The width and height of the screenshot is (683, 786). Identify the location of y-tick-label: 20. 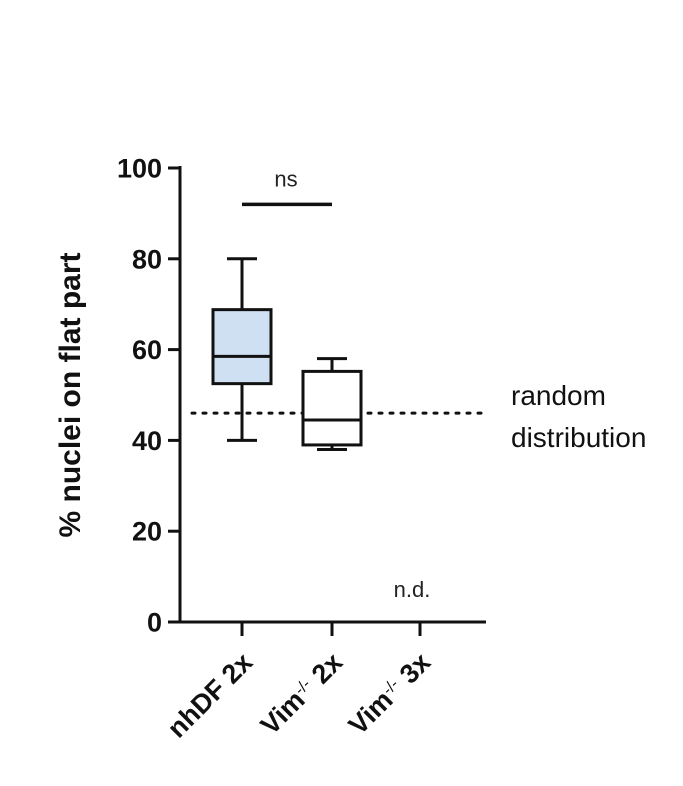
(147, 532).